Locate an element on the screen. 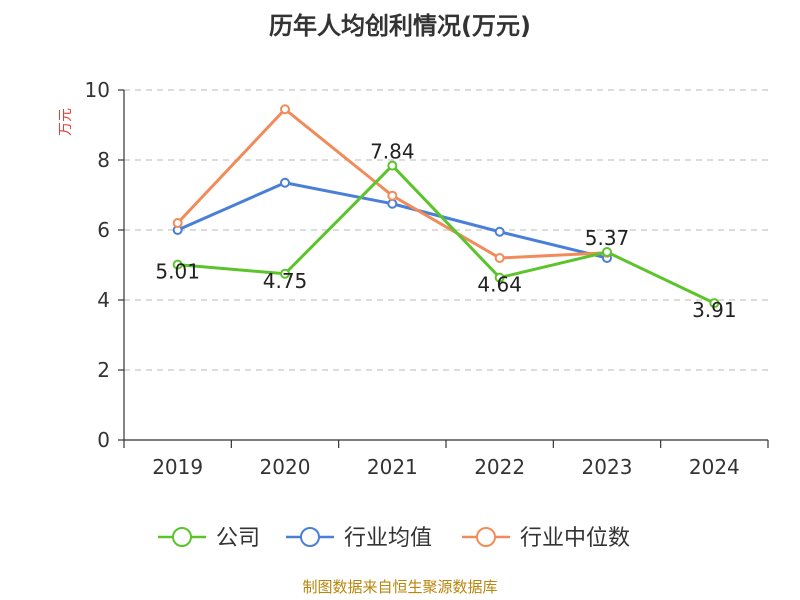  data-label: 3.91 is located at coordinates (714, 310).